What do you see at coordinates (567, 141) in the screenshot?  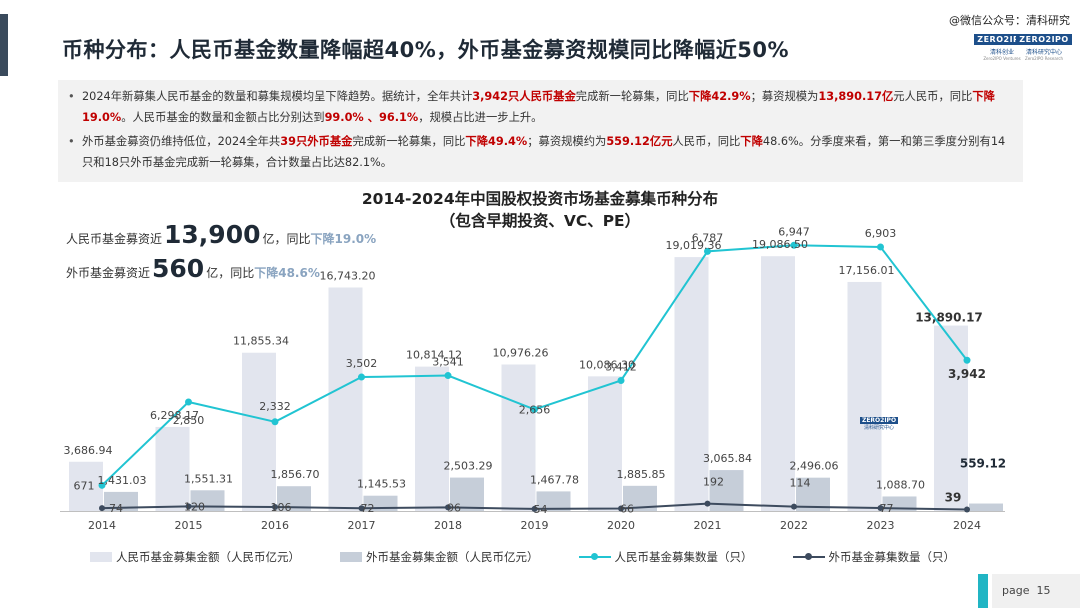 I see `text-run: ；募资规模约为` at bounding box center [567, 141].